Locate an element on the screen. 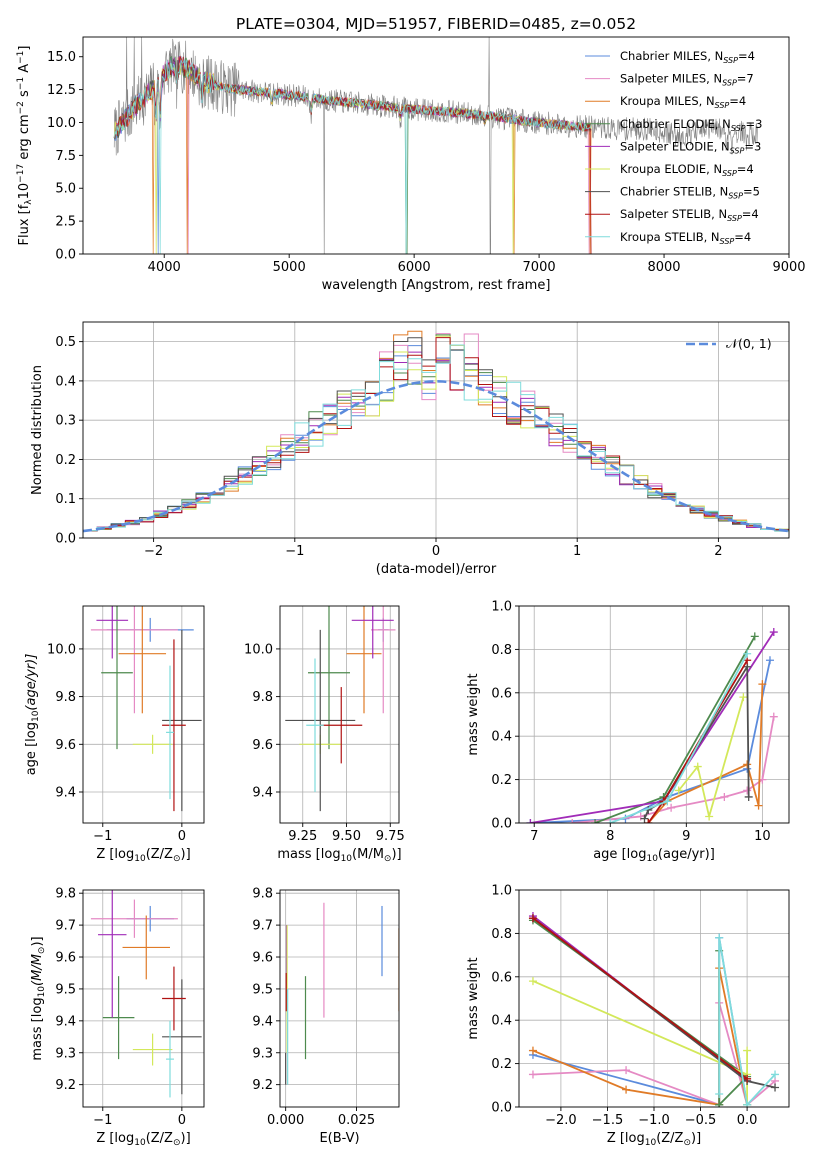 The height and width of the screenshot is (1170, 819). legend-label: Salpeter ELODIE, NSSP=3 is located at coordinates (690, 147).